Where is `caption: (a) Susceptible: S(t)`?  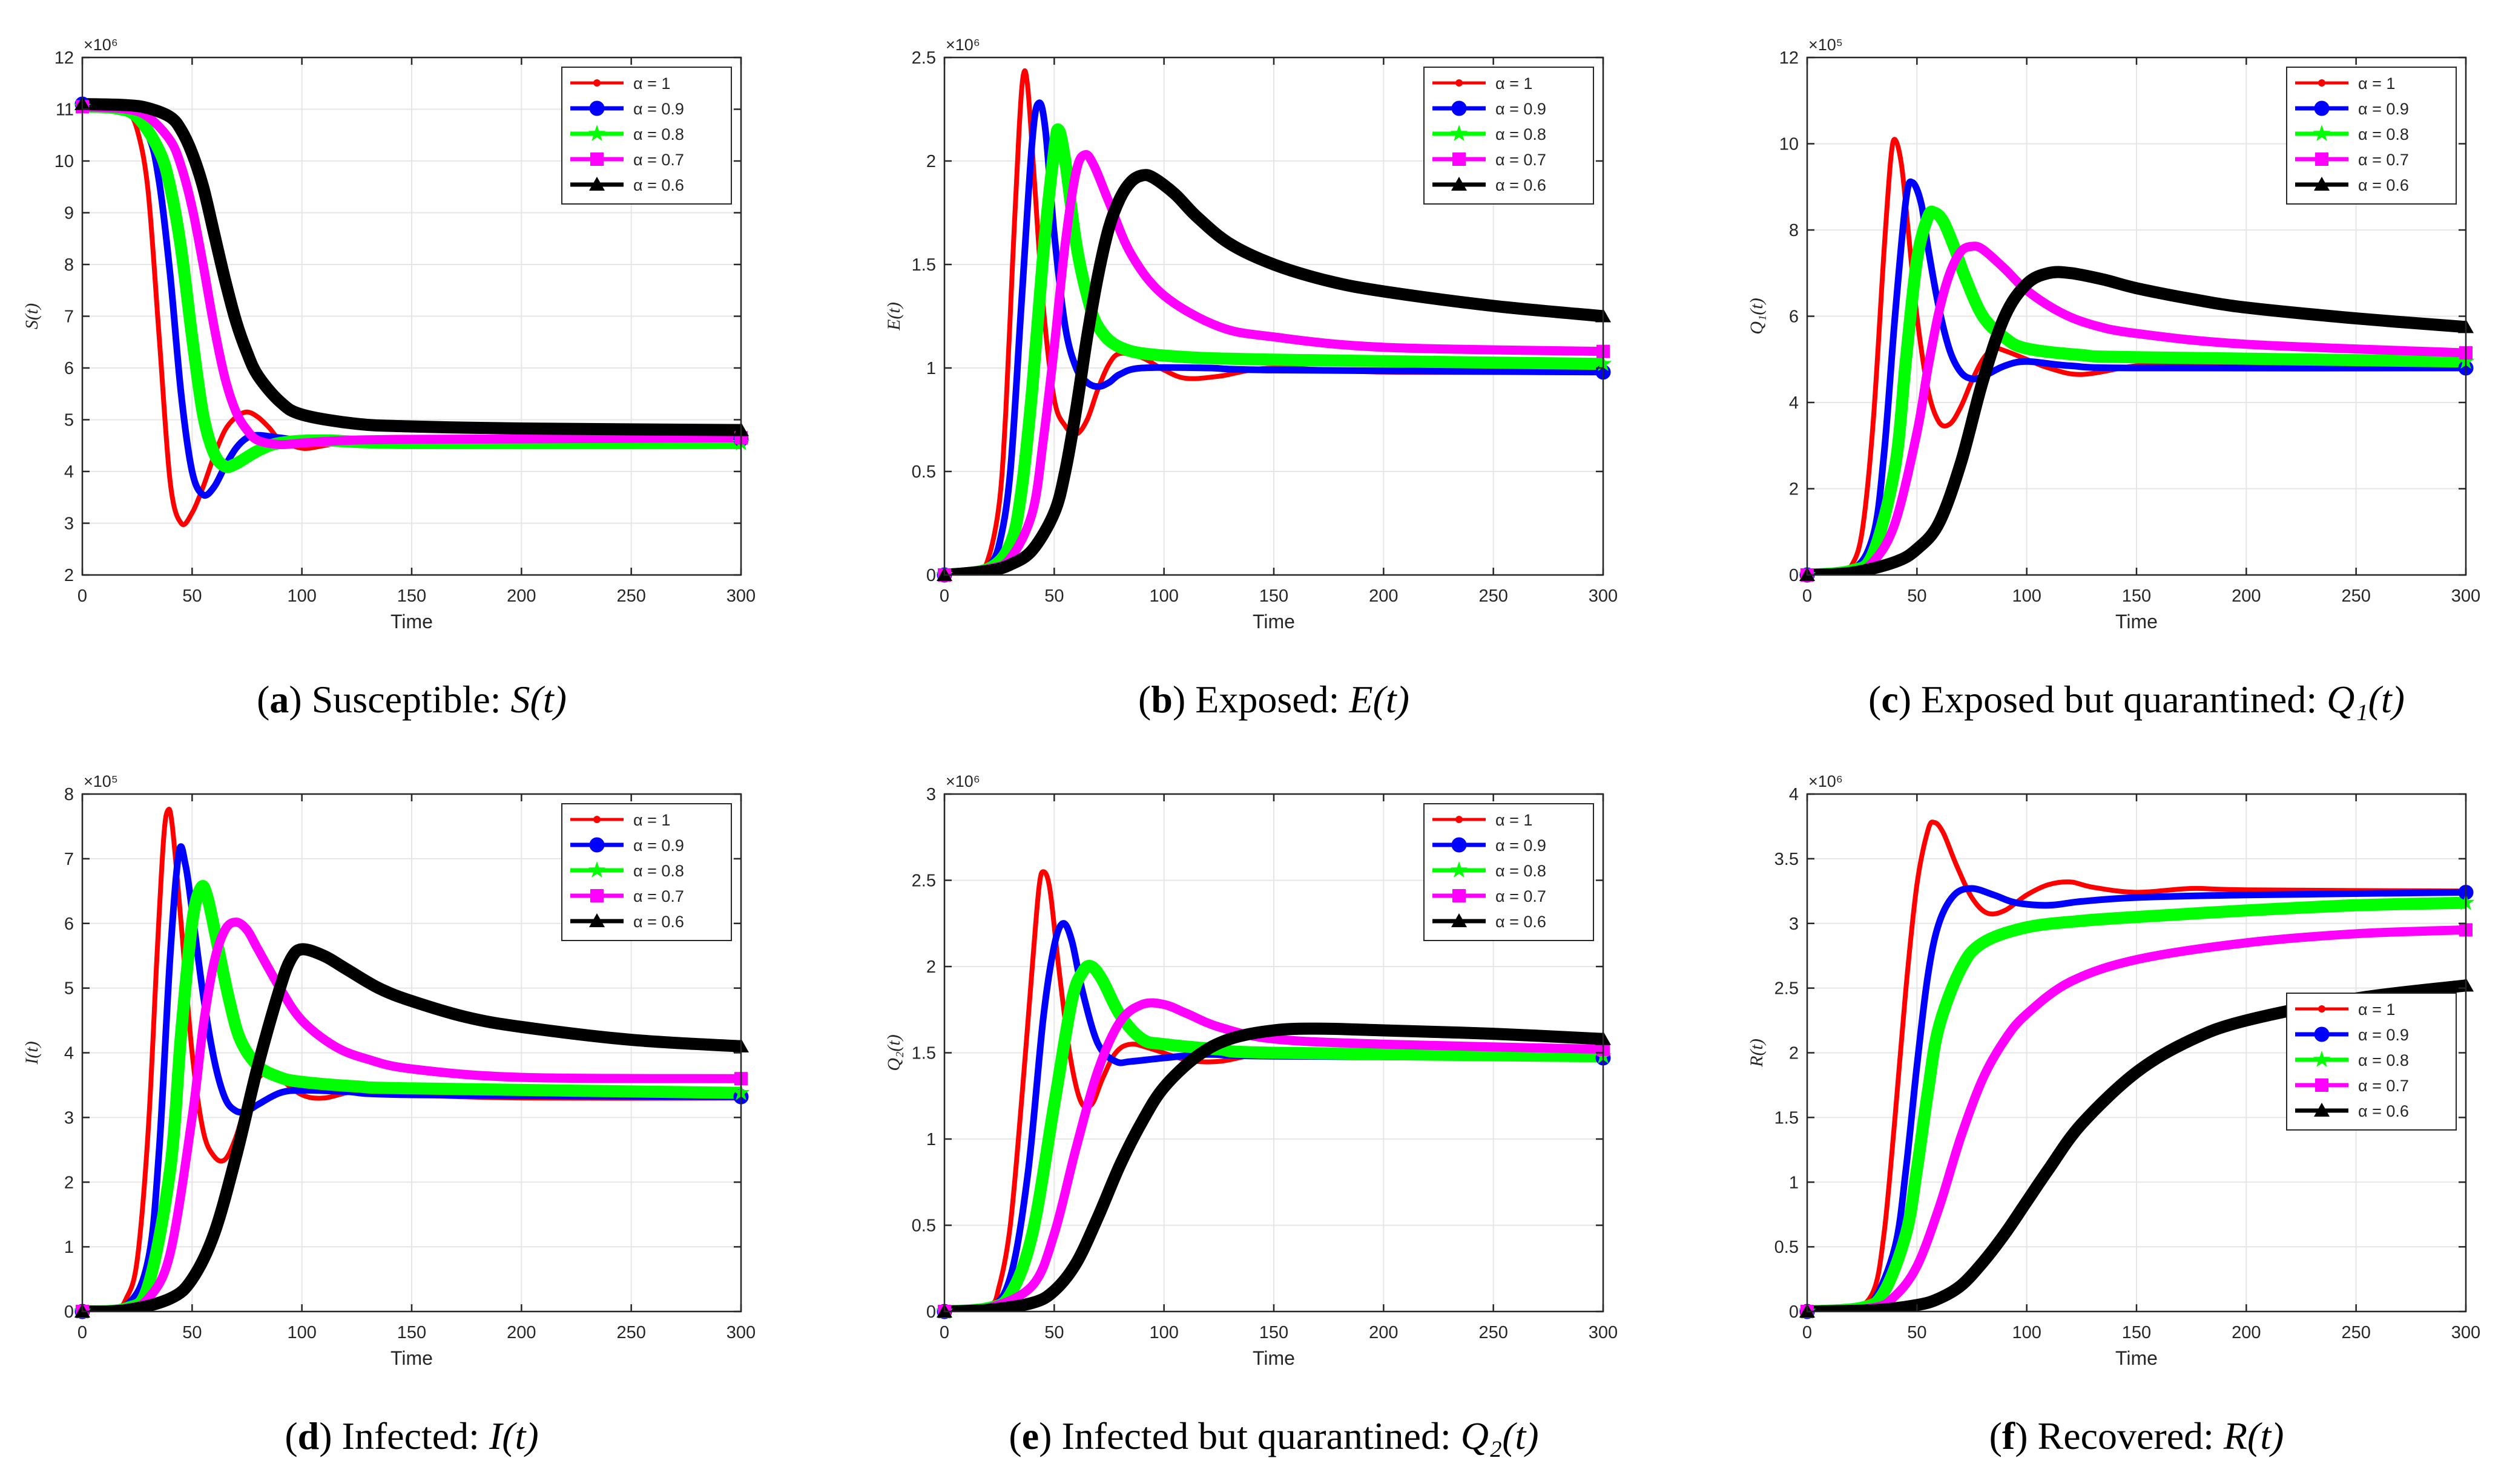 caption: (a) Susceptible: S(t) is located at coordinates (412, 700).